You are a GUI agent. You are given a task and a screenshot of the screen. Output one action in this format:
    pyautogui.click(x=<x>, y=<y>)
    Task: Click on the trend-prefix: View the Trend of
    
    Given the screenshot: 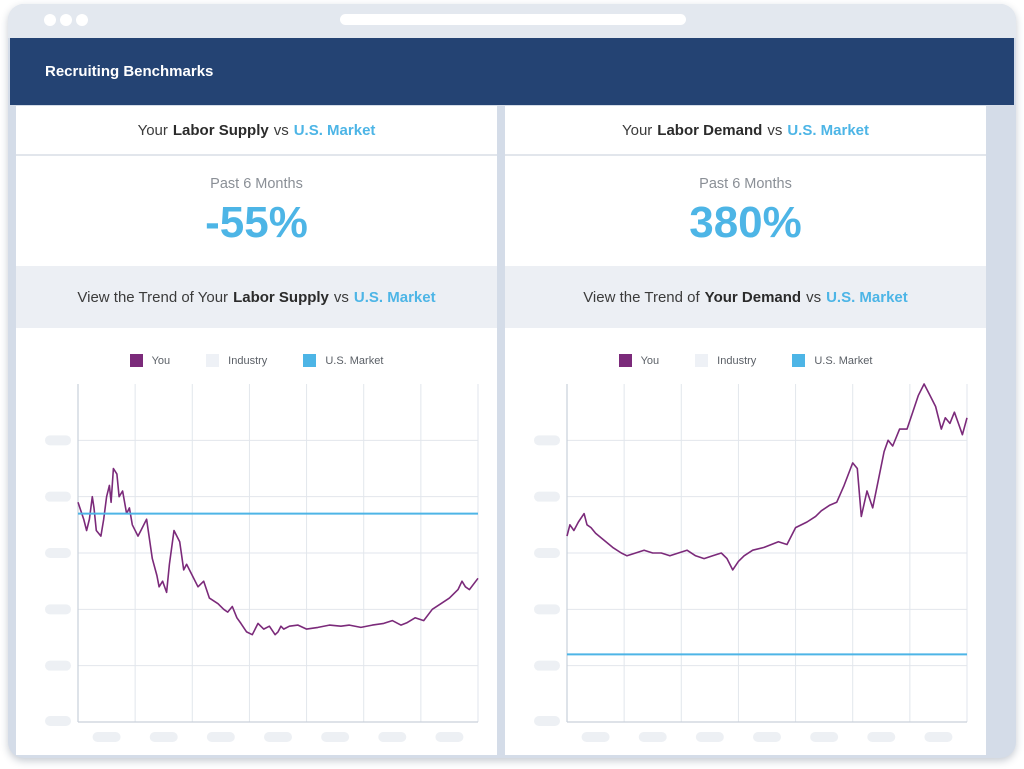 What is the action you would take?
    pyautogui.click(x=641, y=297)
    